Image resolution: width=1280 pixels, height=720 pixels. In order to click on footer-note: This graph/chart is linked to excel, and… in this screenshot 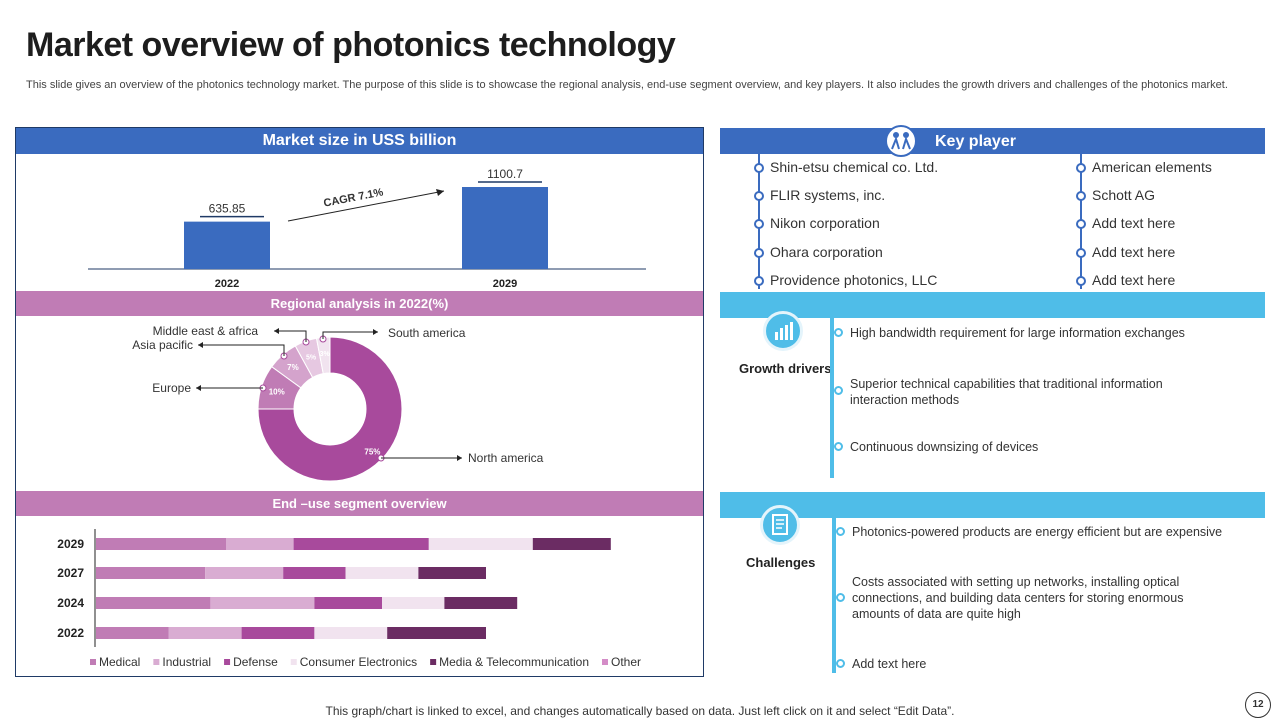, I will do `click(640, 711)`.